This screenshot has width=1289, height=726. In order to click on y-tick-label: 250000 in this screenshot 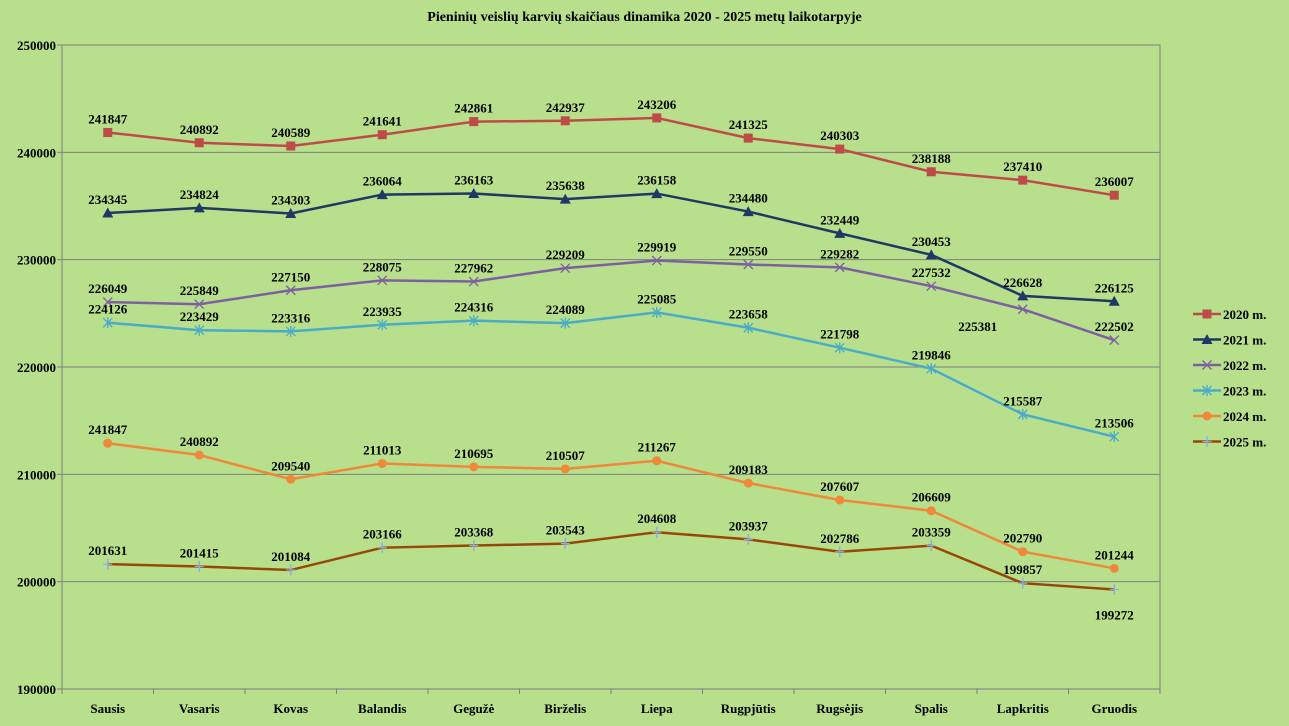, I will do `click(36, 45)`.